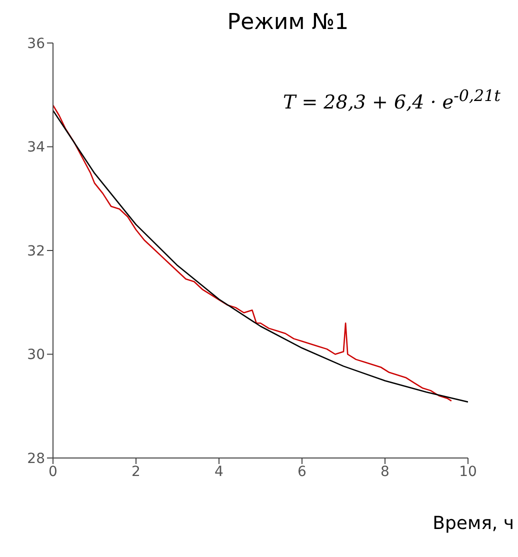 The width and height of the screenshot is (518, 557). Describe the element at coordinates (36, 251) in the screenshot. I see `y-tick-label: 32` at that location.